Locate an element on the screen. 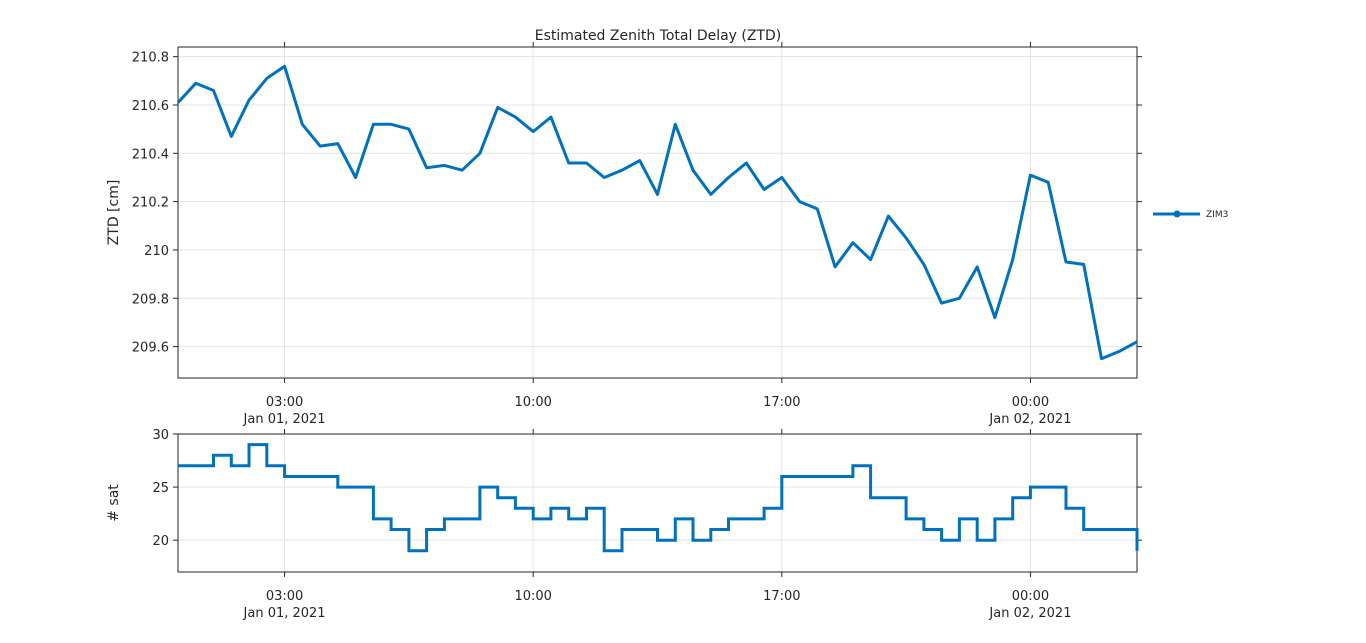 The image size is (1366, 643). y-tick-label: 209.8 is located at coordinates (150, 299).